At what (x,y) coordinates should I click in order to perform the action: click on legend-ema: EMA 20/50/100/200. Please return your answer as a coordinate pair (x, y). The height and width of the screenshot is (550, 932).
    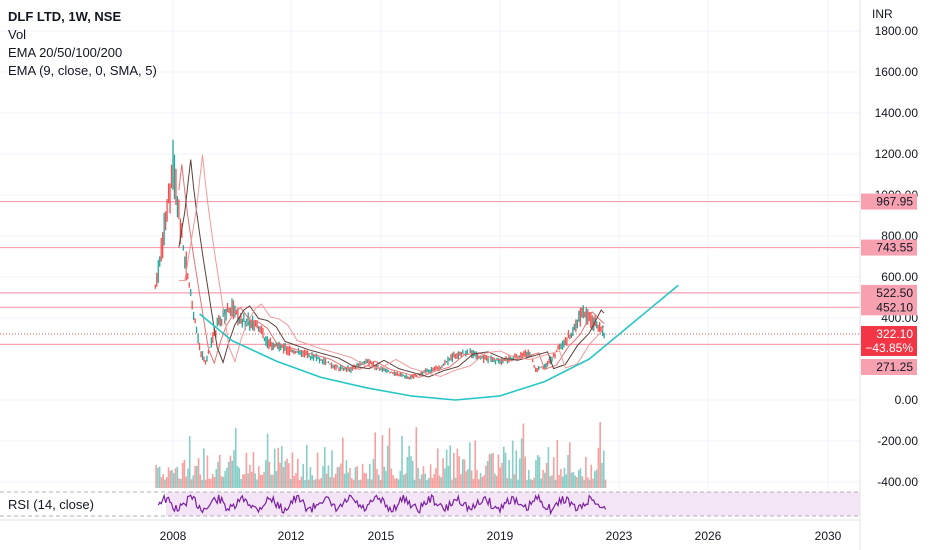
    Looking at the image, I should click on (65, 52).